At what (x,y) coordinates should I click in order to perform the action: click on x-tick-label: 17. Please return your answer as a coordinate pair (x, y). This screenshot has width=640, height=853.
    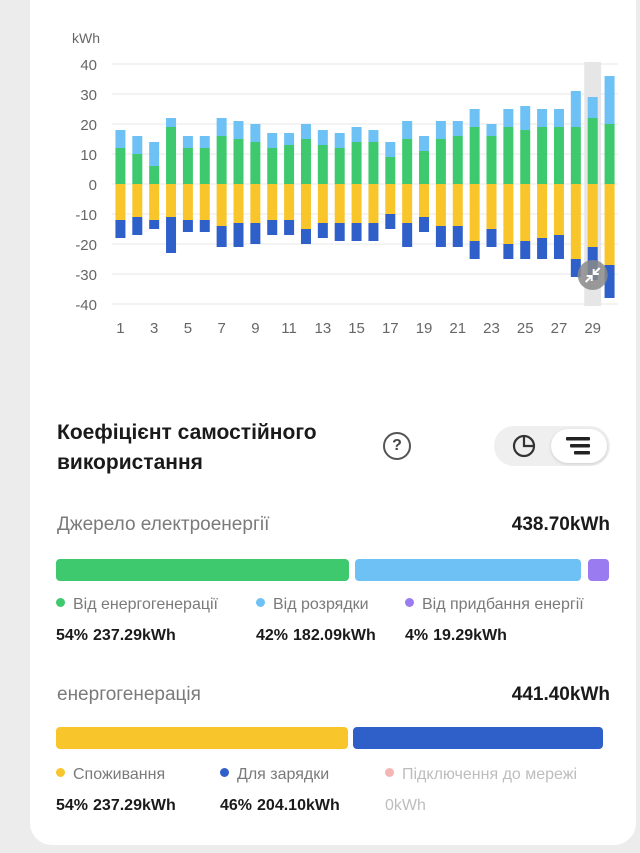
    Looking at the image, I should click on (390, 328).